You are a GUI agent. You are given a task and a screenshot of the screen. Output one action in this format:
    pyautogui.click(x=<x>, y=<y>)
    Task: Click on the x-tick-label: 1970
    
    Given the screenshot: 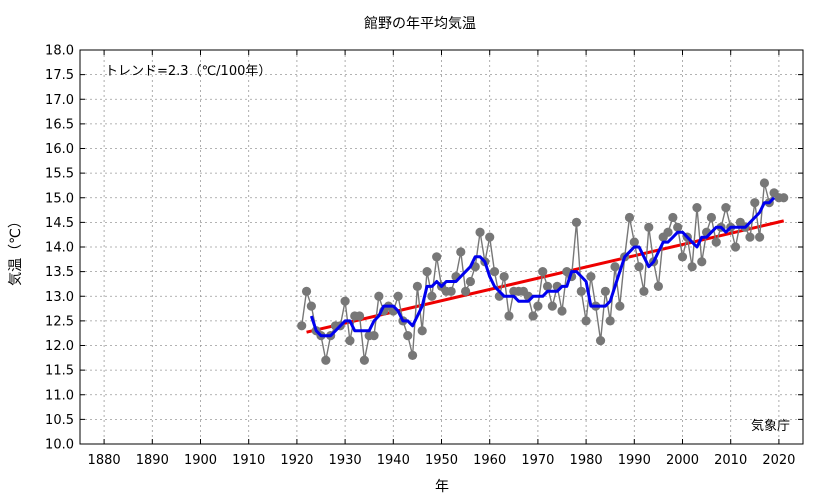 What is the action you would take?
    pyautogui.click(x=537, y=460)
    